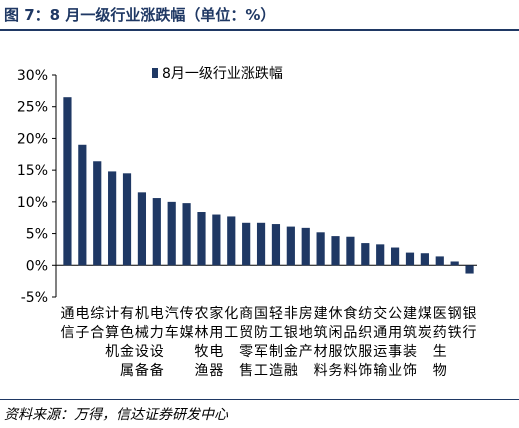  What do you see at coordinates (32, 203) in the screenshot?
I see `y-tick-label: 10%` at bounding box center [32, 203].